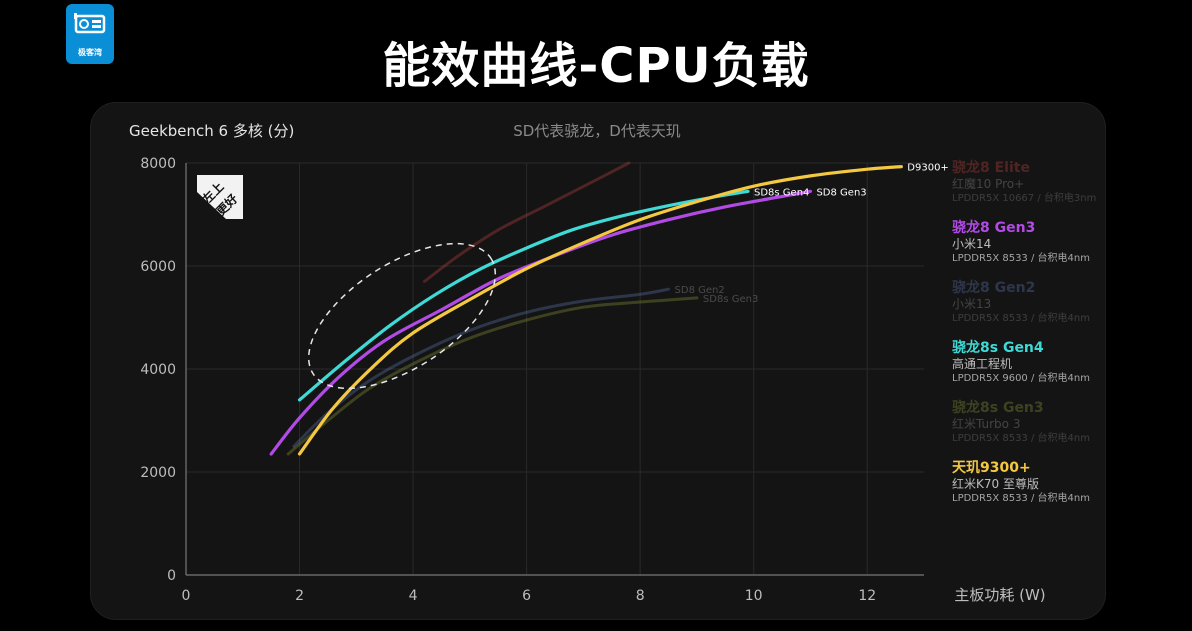  I want to click on y-tick-label: 8000, so click(158, 164).